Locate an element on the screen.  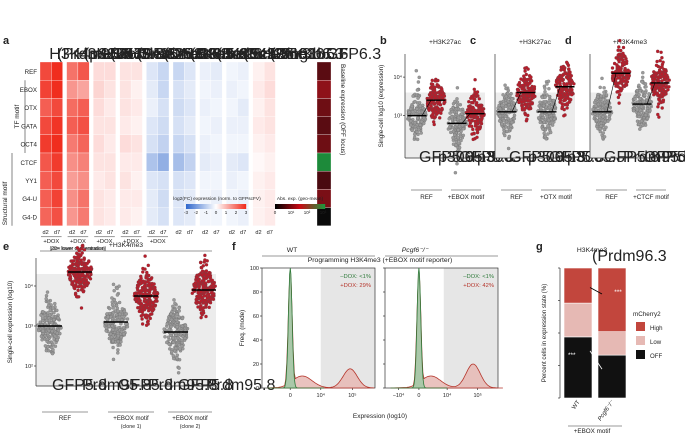
panel-f-xlabel-tick-1-2: 10⁴ is located at coordinates (447, 395).